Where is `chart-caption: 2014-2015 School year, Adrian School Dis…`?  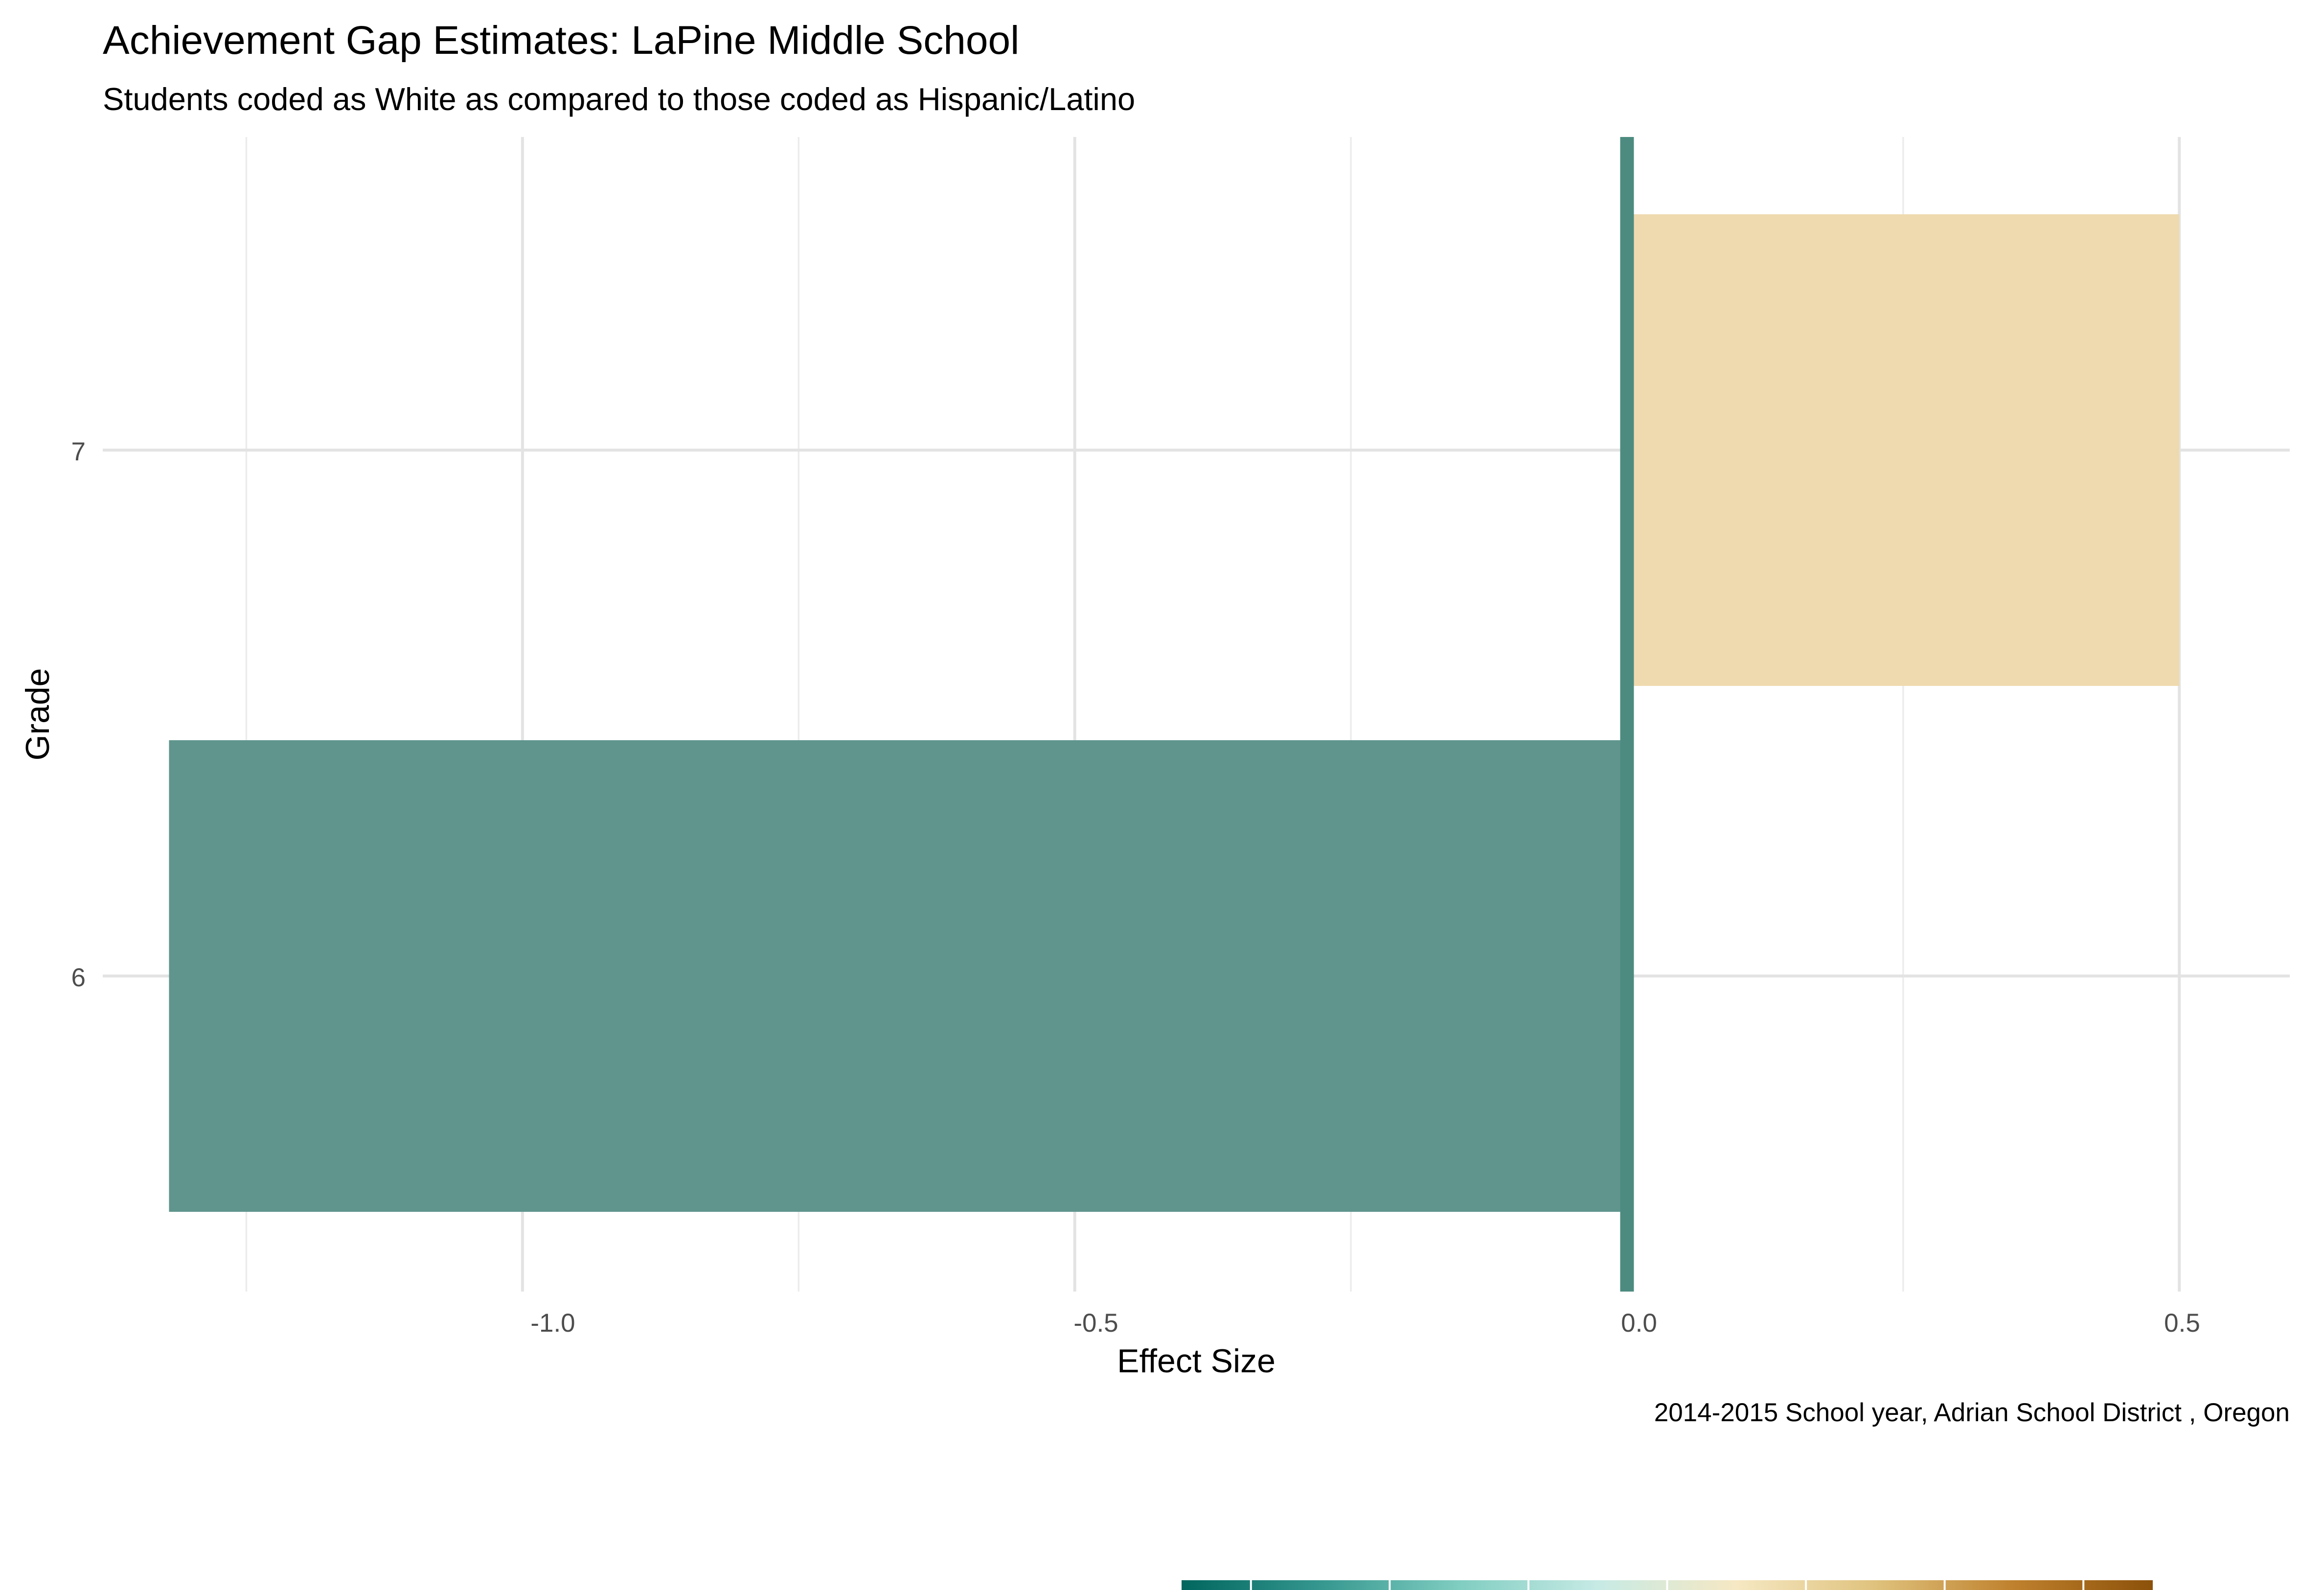 chart-caption: 2014-2015 School year, Adrian School Dis… is located at coordinates (1972, 1413).